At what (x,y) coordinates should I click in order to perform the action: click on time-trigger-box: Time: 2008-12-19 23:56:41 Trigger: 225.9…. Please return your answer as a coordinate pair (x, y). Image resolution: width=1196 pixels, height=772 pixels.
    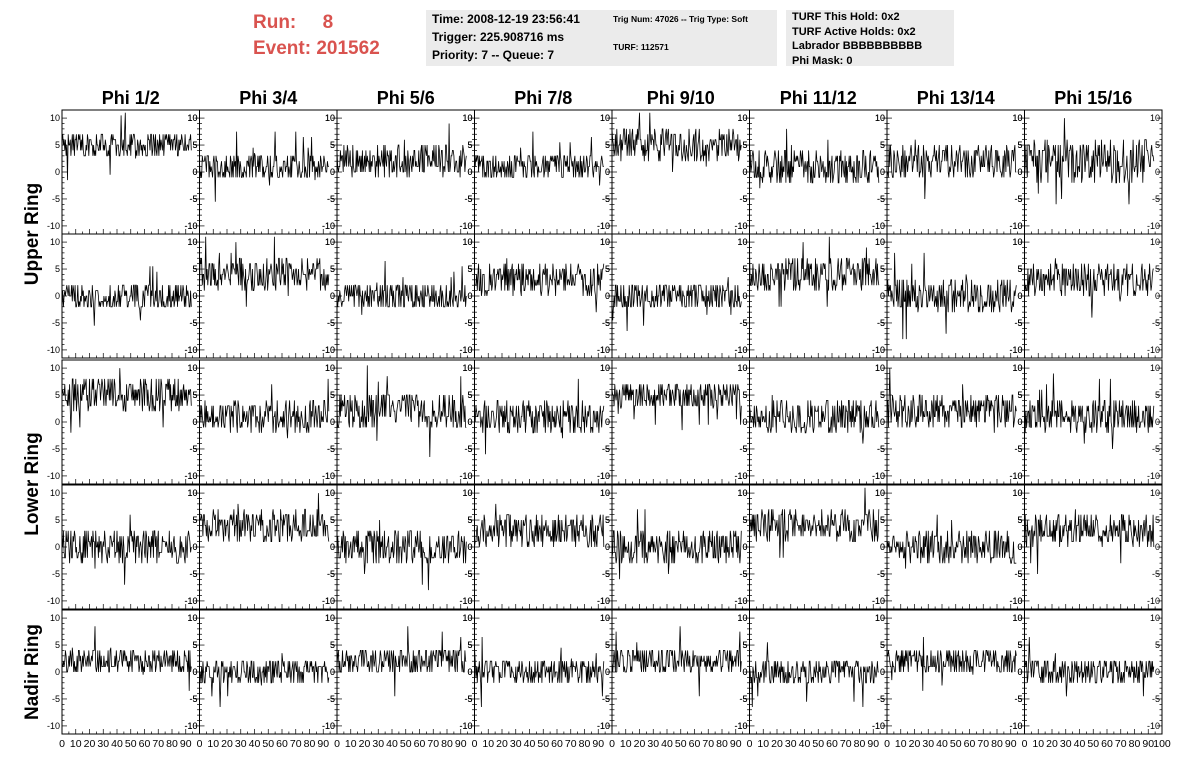
    Looking at the image, I should click on (518, 38).